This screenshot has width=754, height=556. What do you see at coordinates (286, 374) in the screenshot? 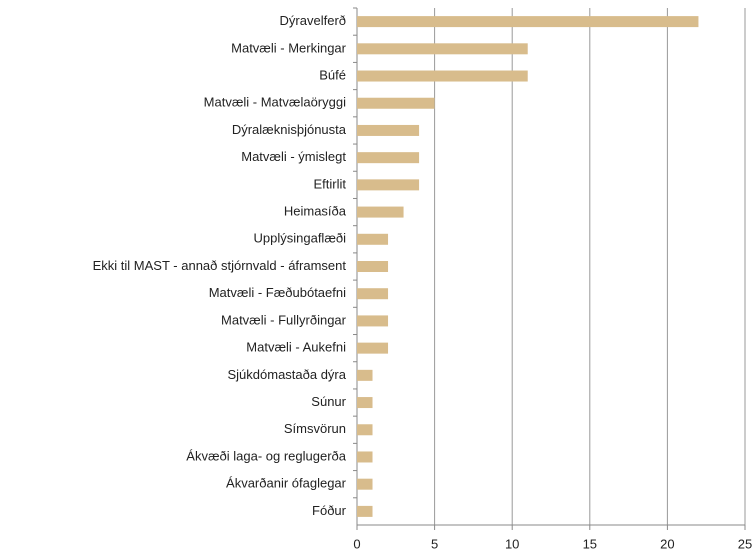
I see `y-tick-label: Sjúkdómastaða dýra` at bounding box center [286, 374].